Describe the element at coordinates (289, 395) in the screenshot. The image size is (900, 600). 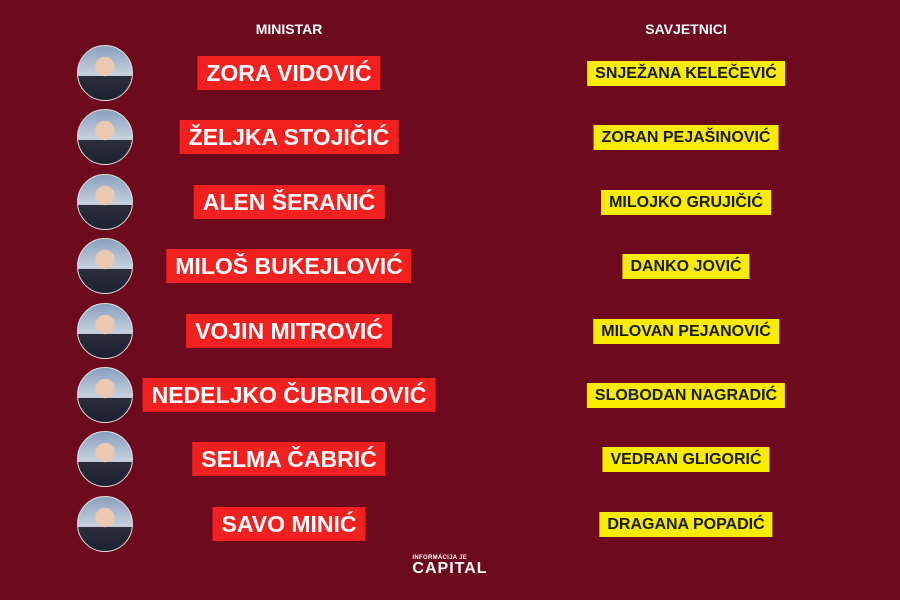
I see `minister-name: NEDELJKO ČUBRILOVIĆ` at that location.